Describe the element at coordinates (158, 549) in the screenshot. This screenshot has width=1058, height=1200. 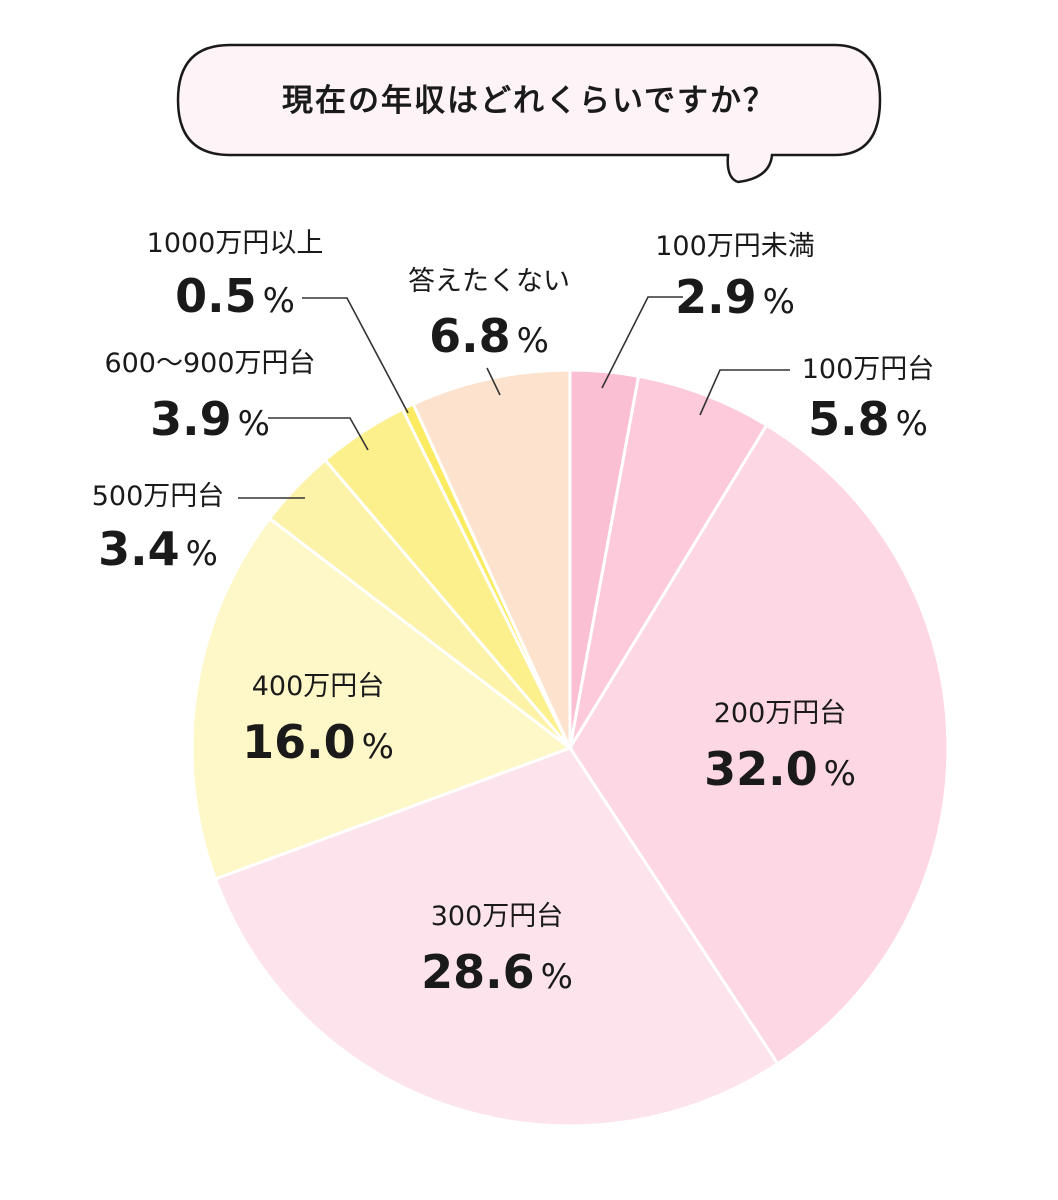
I see `slice-value-label: 3.4%` at that location.